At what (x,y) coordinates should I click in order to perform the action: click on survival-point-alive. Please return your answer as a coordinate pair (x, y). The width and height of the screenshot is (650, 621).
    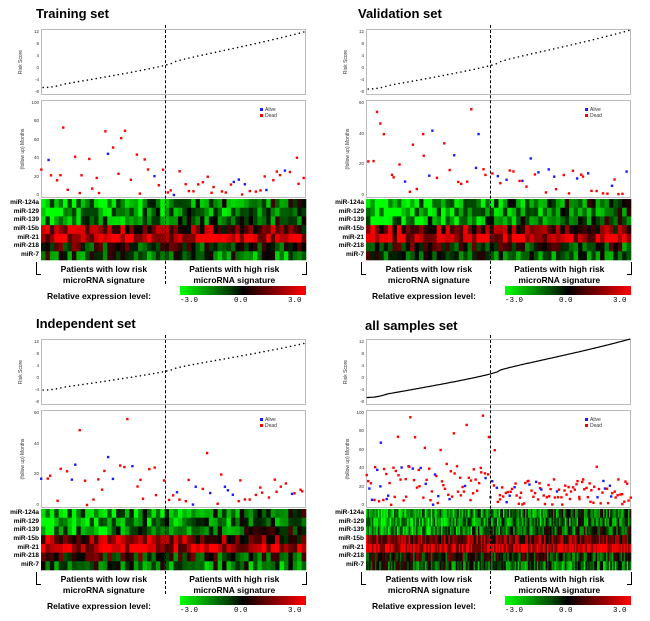
    Looking at the image, I should click on (386, 499).